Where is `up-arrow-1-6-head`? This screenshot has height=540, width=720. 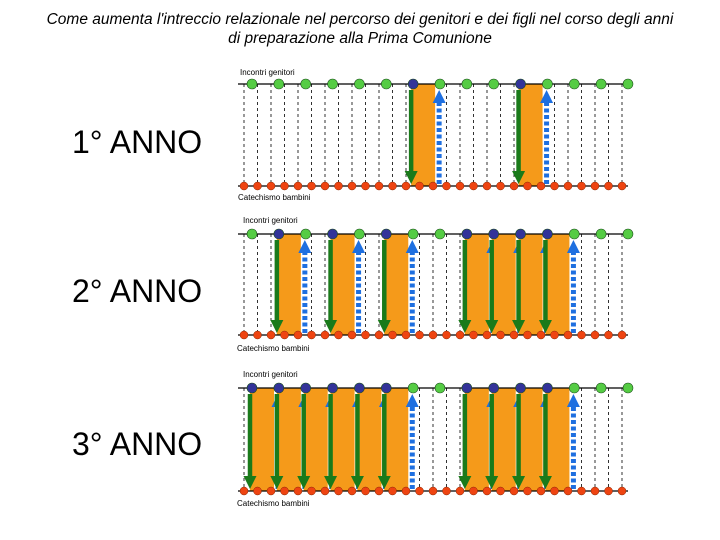 up-arrow-1-6-head is located at coordinates (439, 96).